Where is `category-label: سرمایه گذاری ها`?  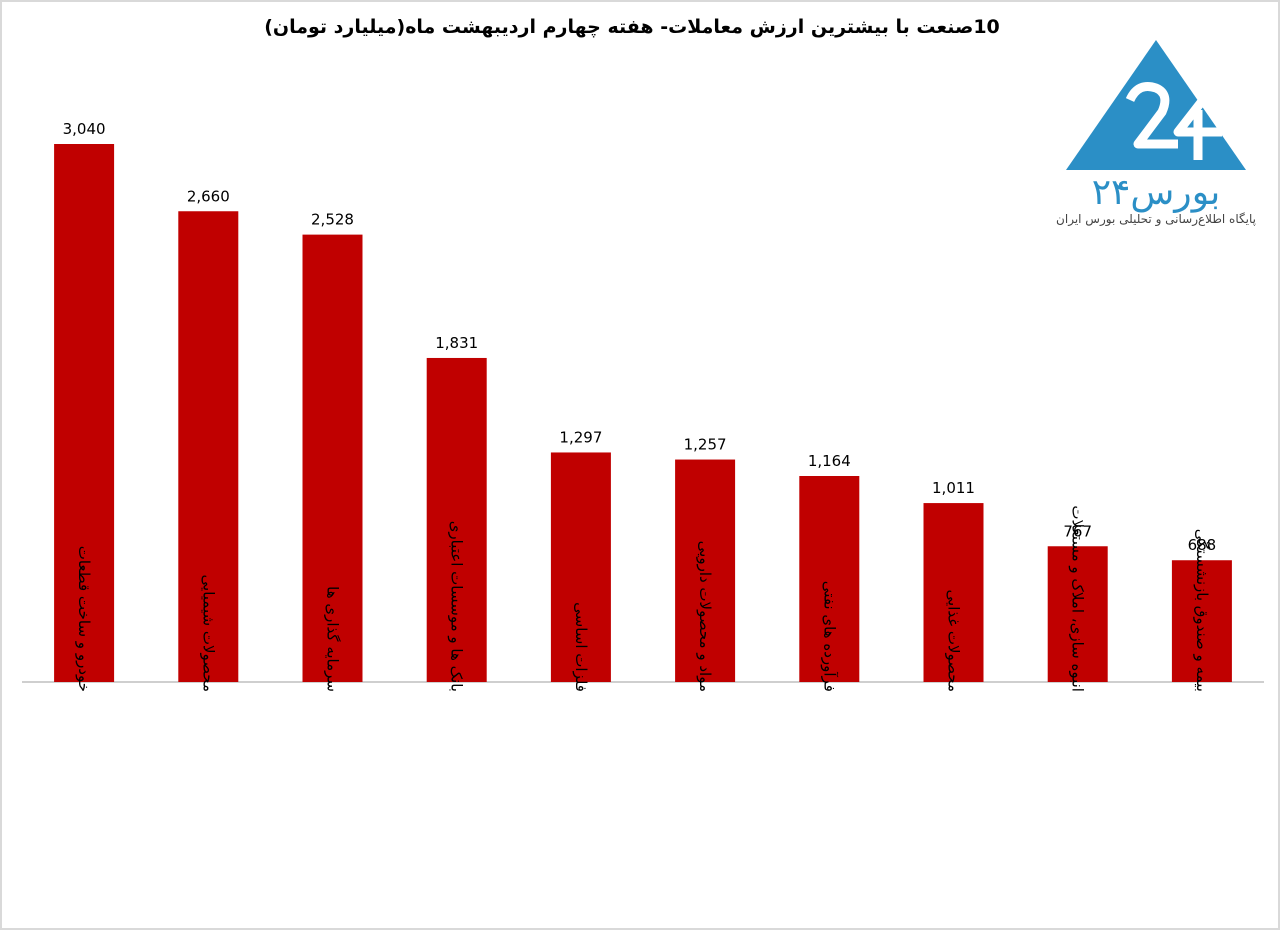
category-label: سرمایه گذاری ها is located at coordinates (333, 639).